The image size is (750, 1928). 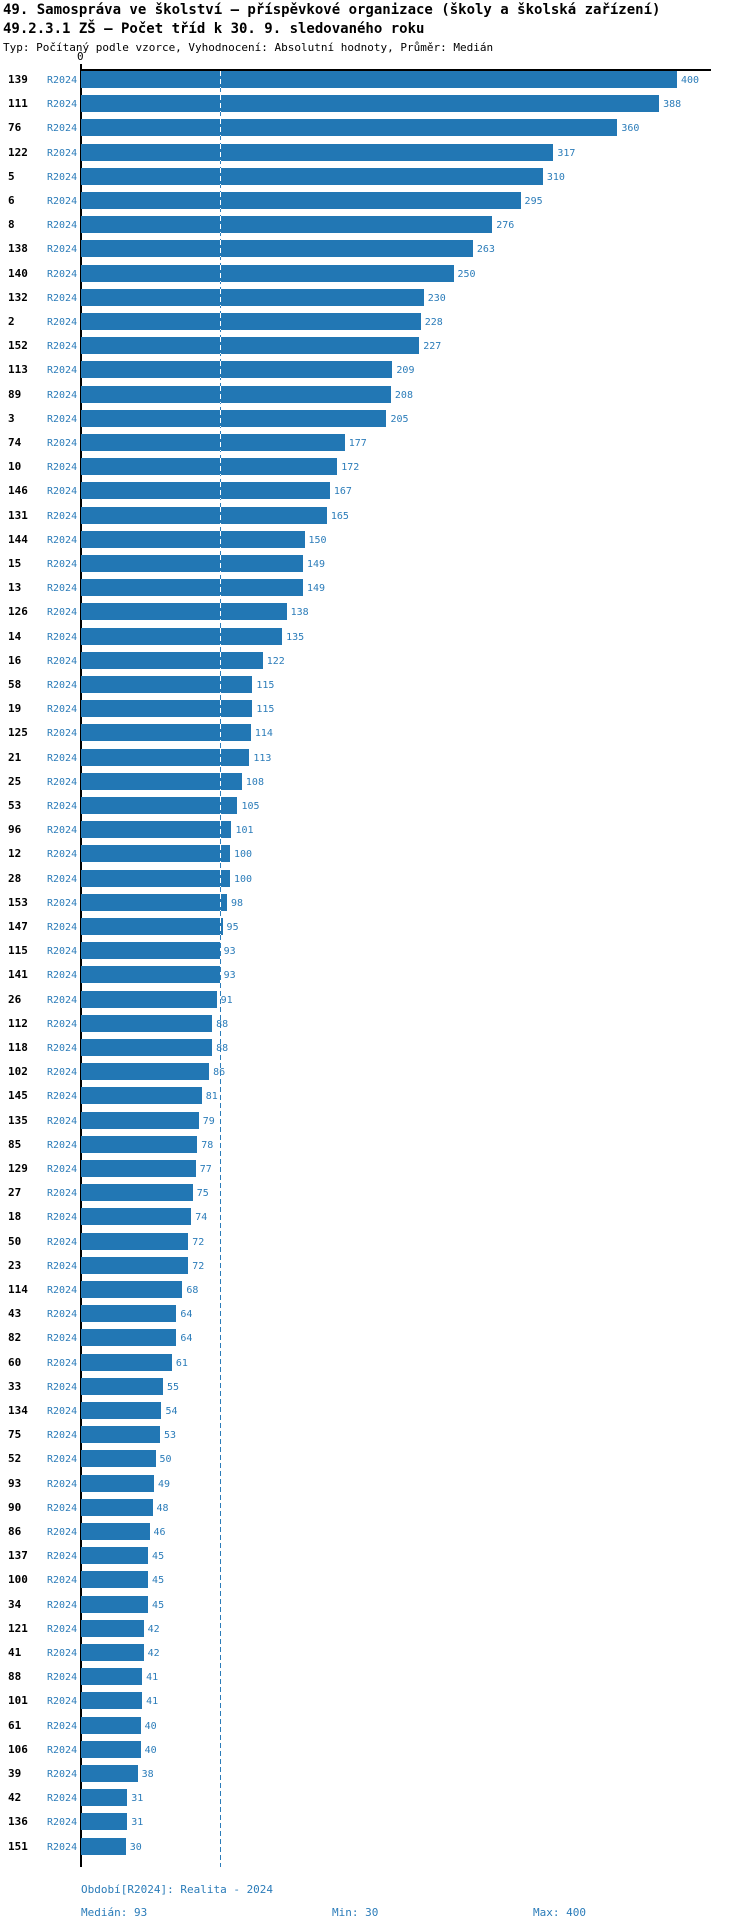 I want to click on bar-row: 21 R2024 113, so click(x=375, y=757).